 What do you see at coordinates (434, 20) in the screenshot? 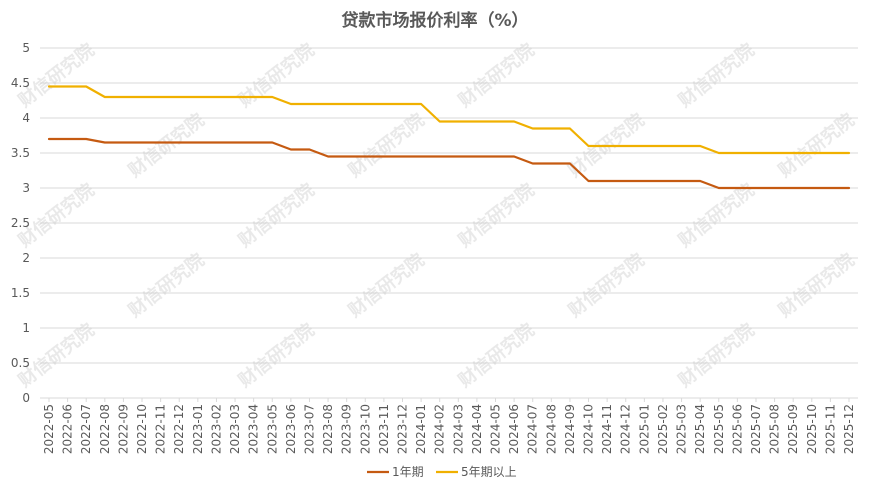
I see `chart-title: 贷款市场报价利率（%）` at bounding box center [434, 20].